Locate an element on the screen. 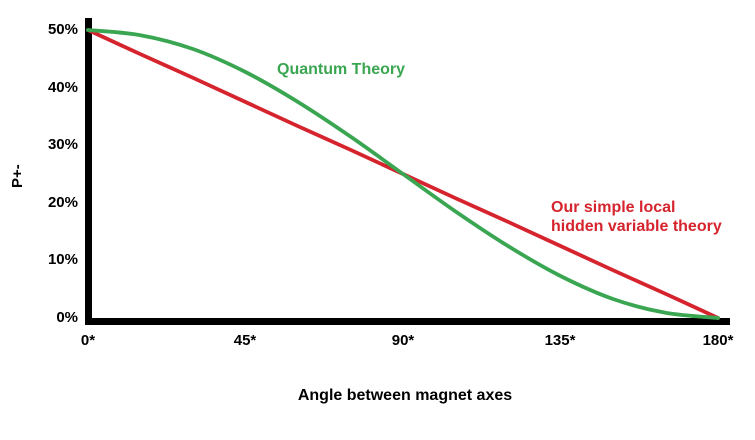 This screenshot has width=755, height=440. x-tick-180: 180* is located at coordinates (718, 340).